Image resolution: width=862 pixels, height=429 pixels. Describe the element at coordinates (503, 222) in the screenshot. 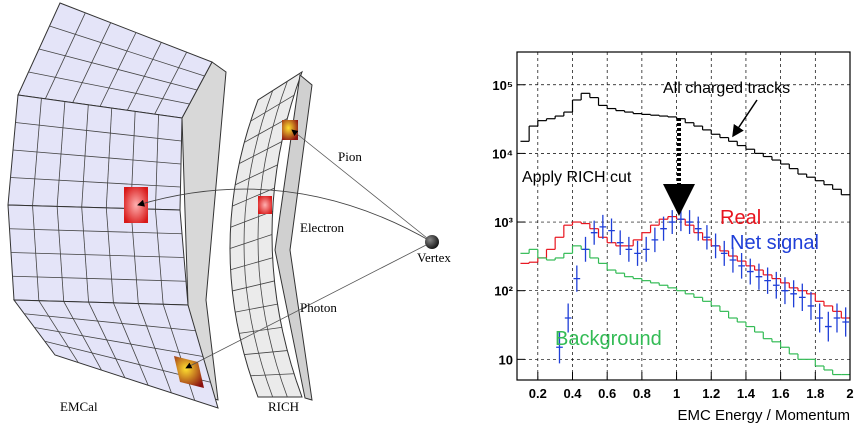

I see `y-tick-label: 10³` at that location.